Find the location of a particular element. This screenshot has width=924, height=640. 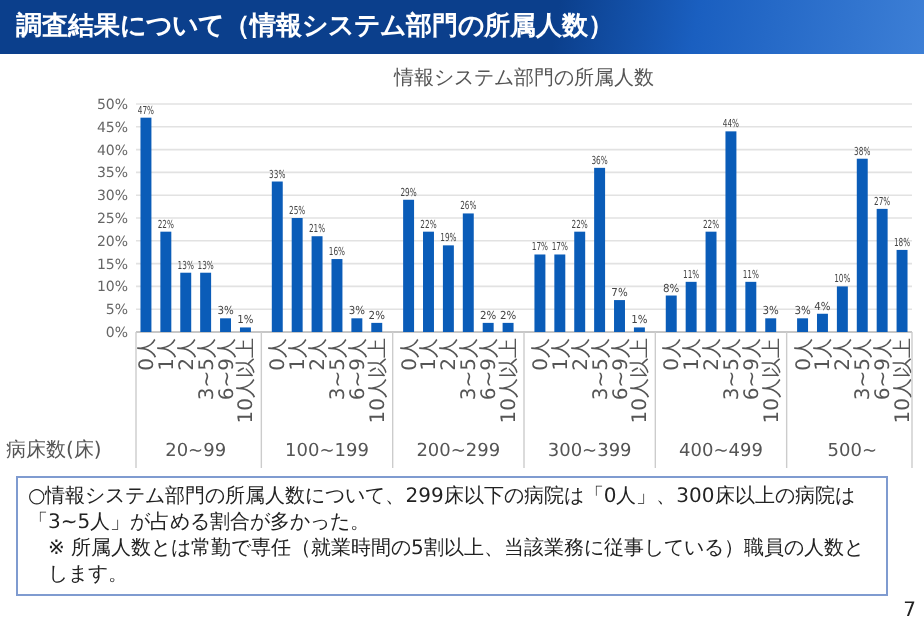

chart-title: 調査結果について（情報システム部門の所属人数） is located at coordinates (462, 27).